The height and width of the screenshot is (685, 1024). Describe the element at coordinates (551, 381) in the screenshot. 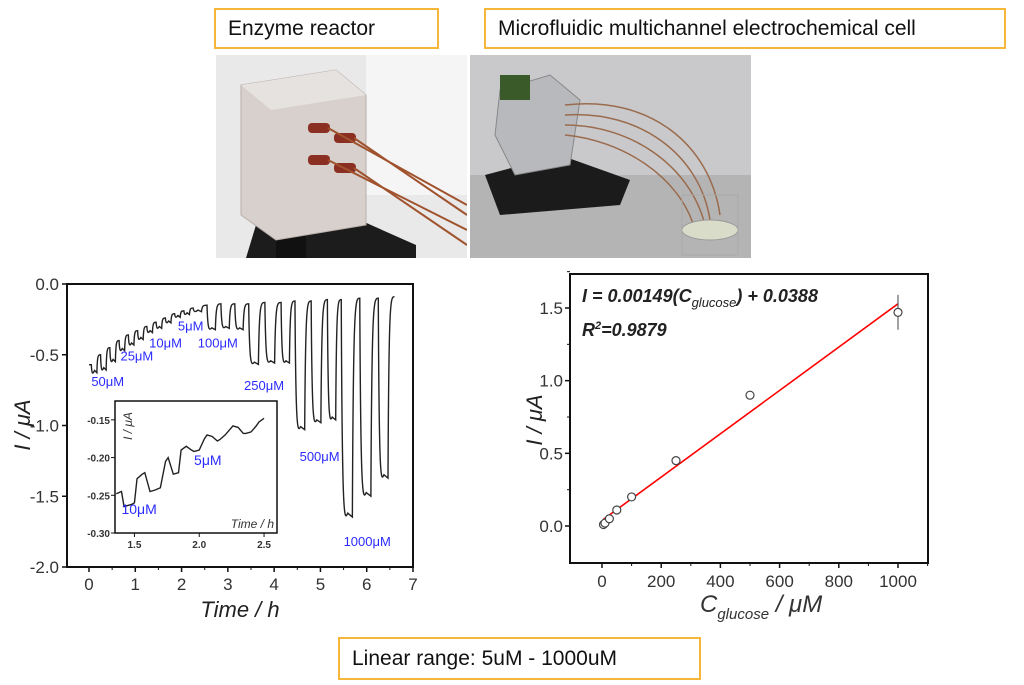

I see `y-tick-label: 1.0` at that location.